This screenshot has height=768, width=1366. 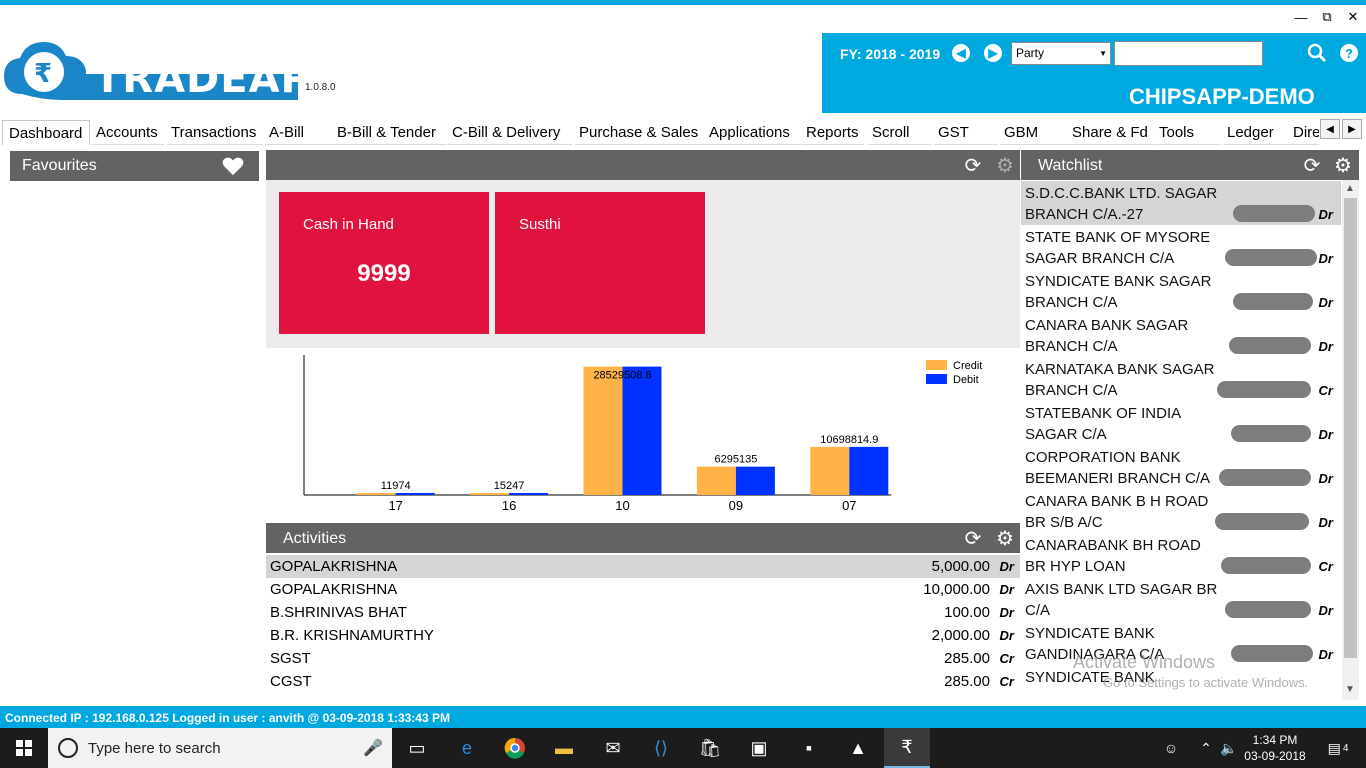 What do you see at coordinates (961, 53) in the screenshot?
I see `prev-year-icon: ◀` at bounding box center [961, 53].